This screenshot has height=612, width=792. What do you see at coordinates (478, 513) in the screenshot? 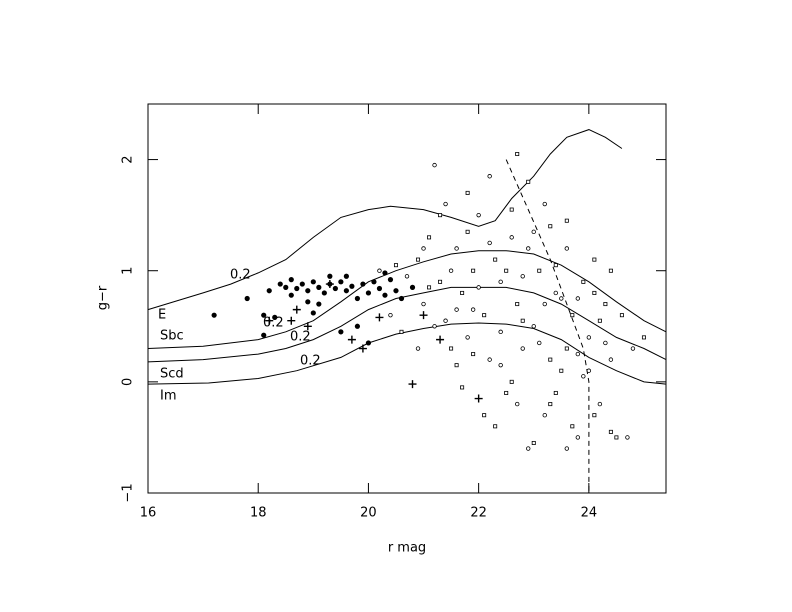
I see `x-tick-label: 22` at bounding box center [478, 513].